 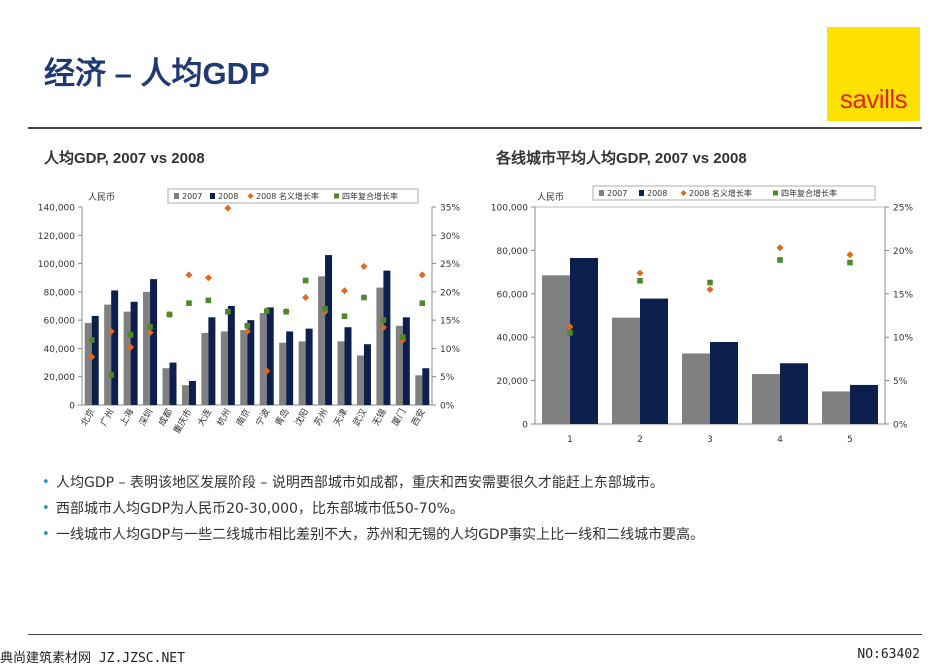 I want to click on x-tick-label: 宁波, so click(x=262, y=418).